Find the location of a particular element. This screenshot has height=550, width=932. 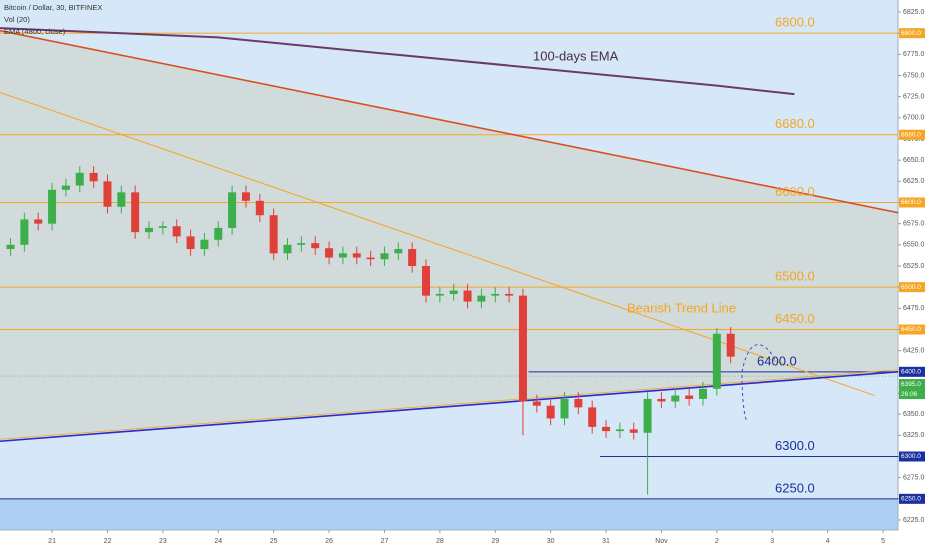

x-tick-label: 4 is located at coordinates (828, 541).